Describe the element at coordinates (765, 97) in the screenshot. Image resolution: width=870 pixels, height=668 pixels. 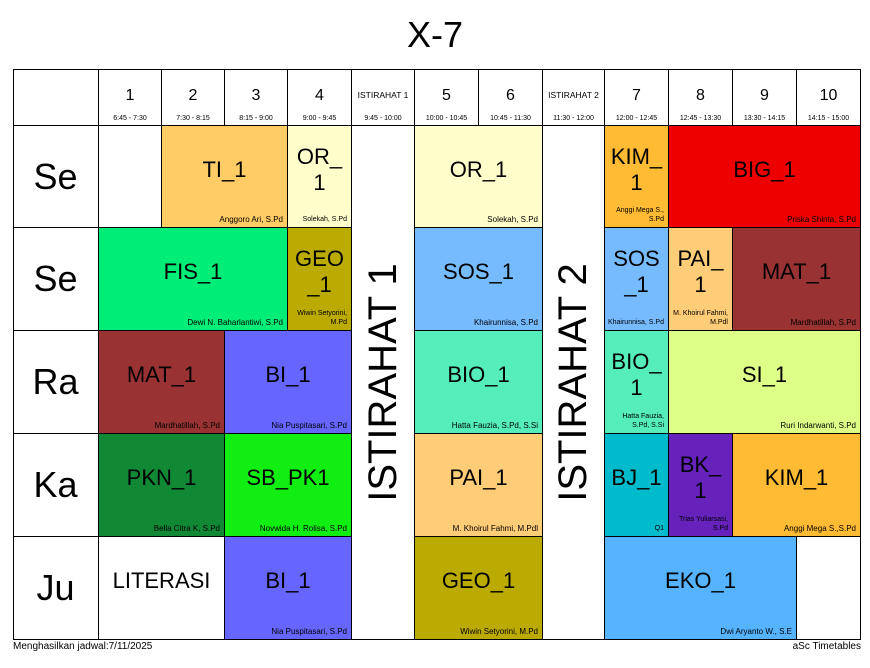
I see `period-header: 9 13:30 - 14:15` at that location.